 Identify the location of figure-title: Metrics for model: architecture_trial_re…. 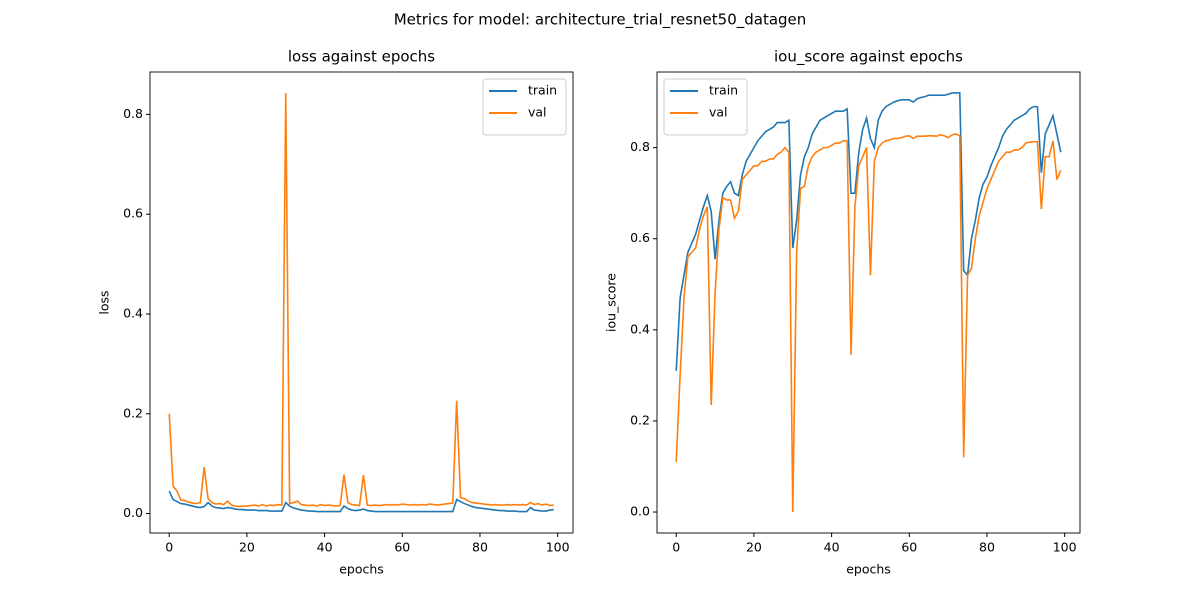
(600, 20).